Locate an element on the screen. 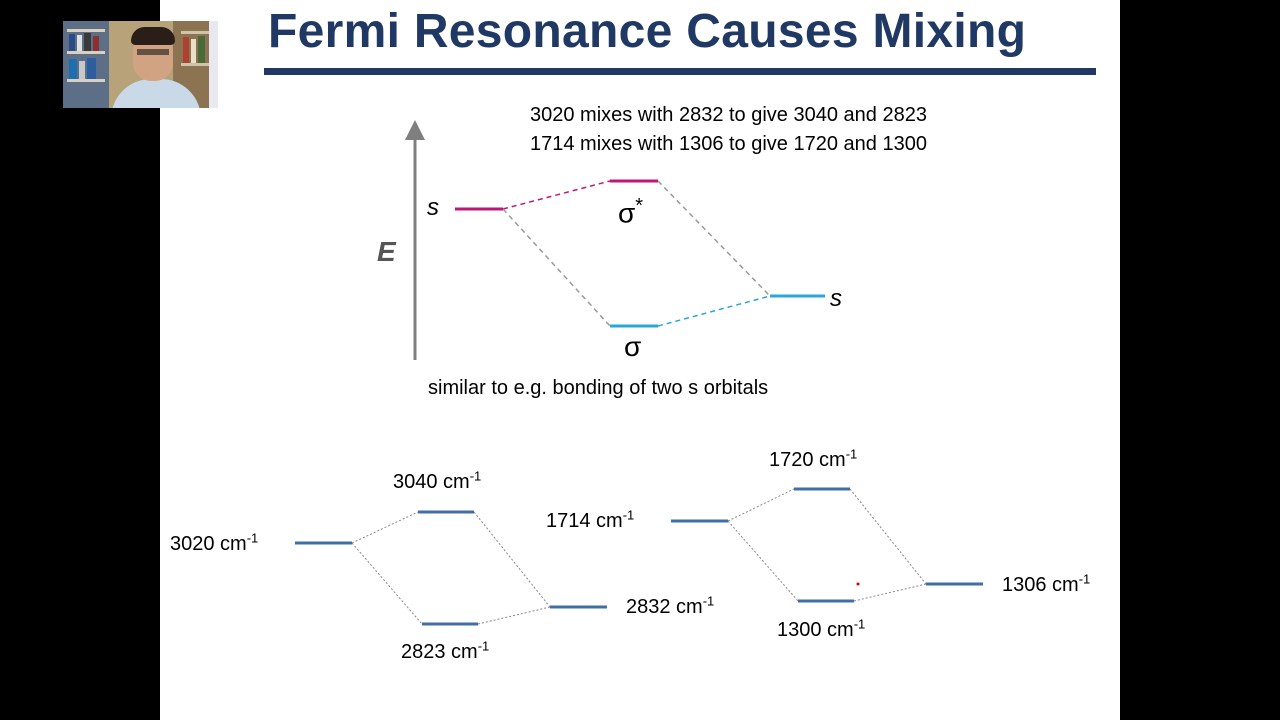 Image resolution: width=1280 pixels, height=720 pixels. label-1306: 1306 cm-1 is located at coordinates (1046, 583).